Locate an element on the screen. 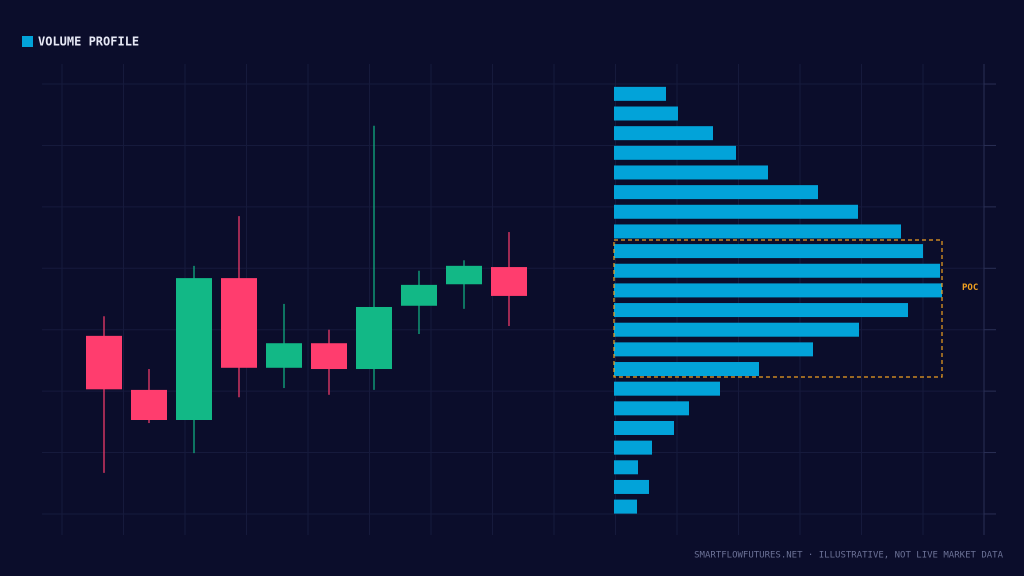 This screenshot has width=1024, height=576. value-area is located at coordinates (778, 308).